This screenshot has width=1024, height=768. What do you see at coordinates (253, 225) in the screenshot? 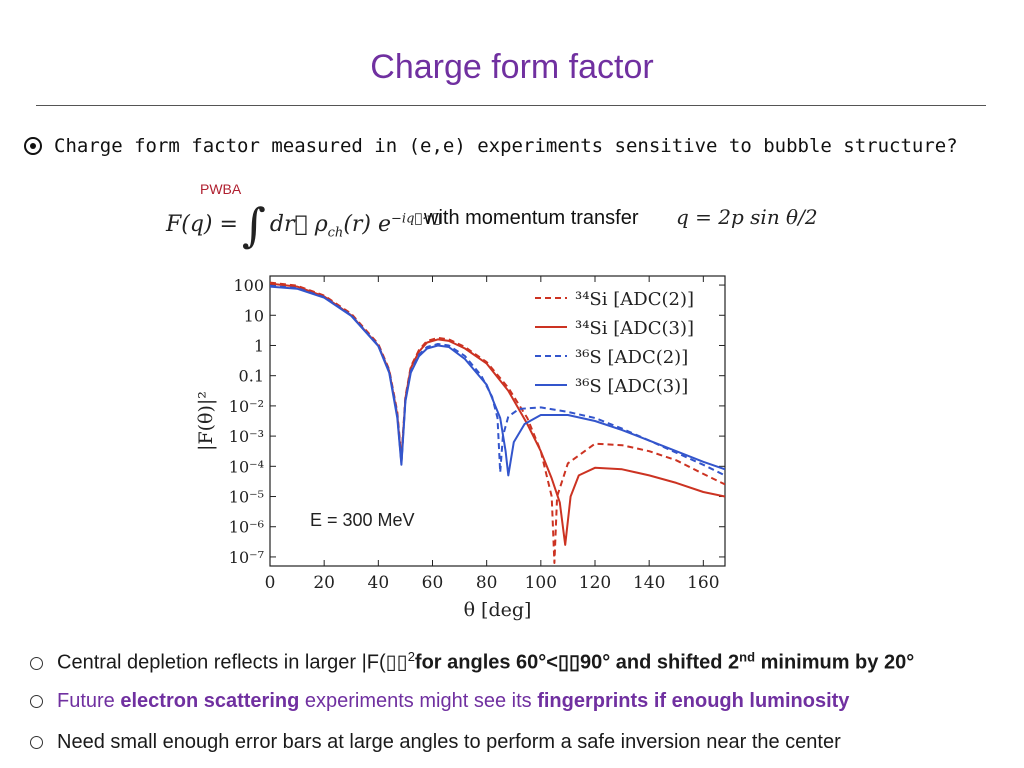
I see `integral-sign: ∫` at bounding box center [253, 225].